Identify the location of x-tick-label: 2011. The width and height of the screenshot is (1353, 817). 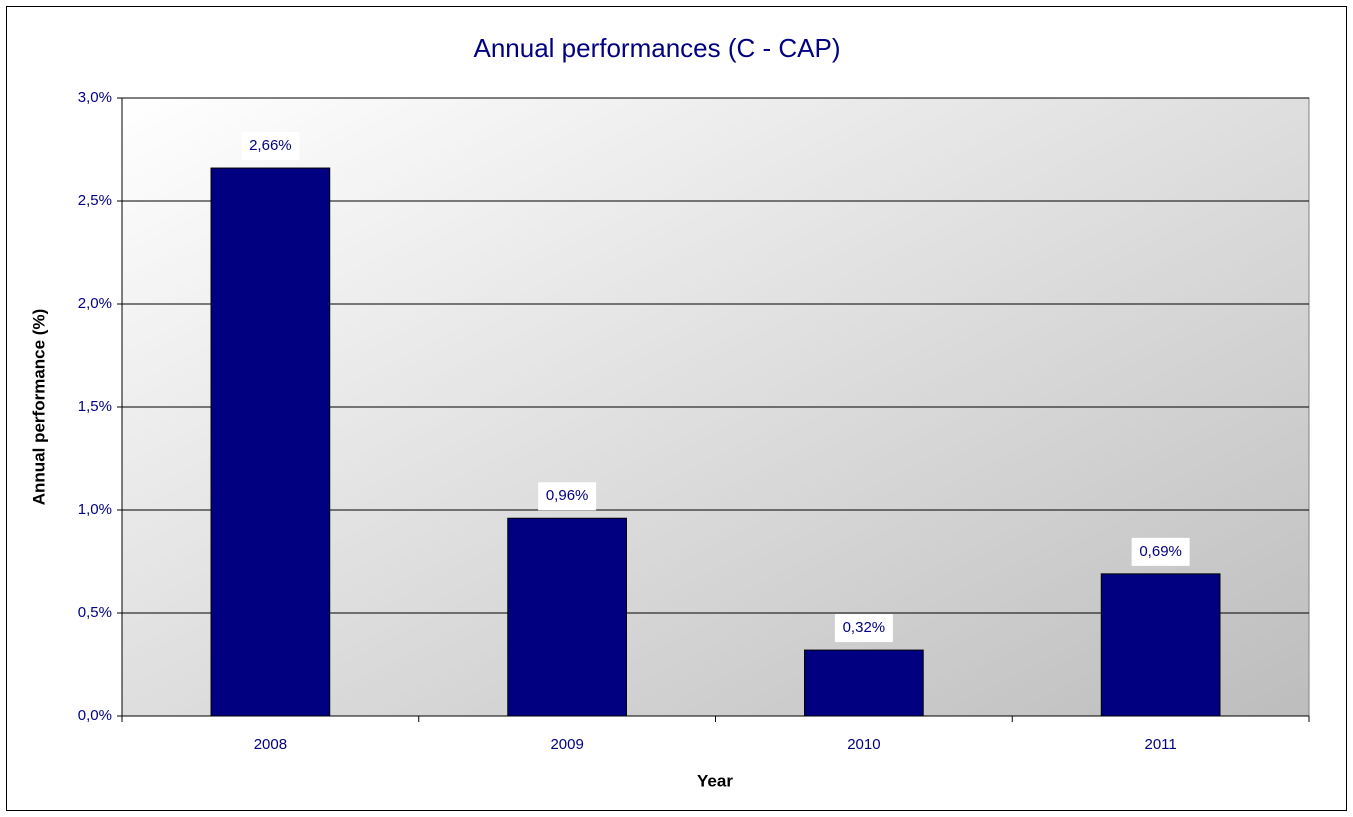
(1160, 744).